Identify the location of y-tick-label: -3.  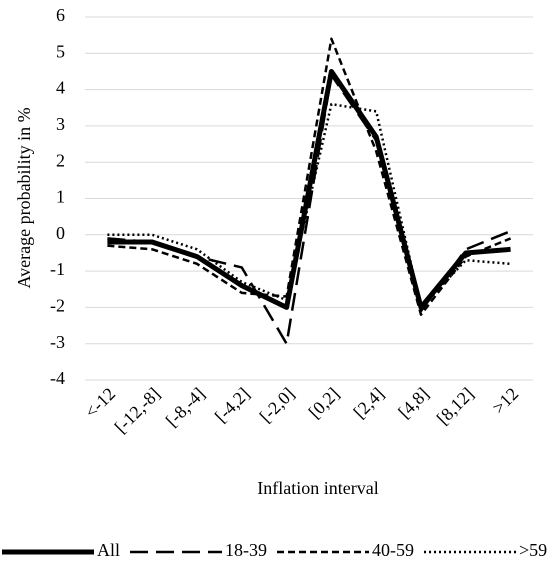
(57, 342).